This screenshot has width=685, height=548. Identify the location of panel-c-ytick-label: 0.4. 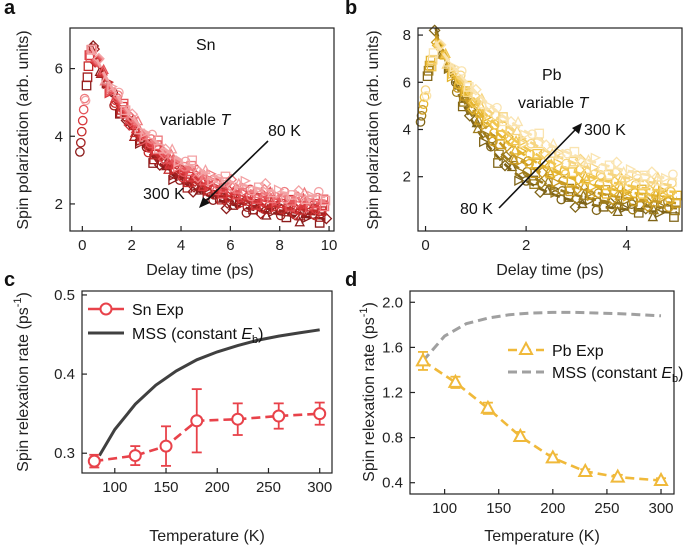
(64, 374).